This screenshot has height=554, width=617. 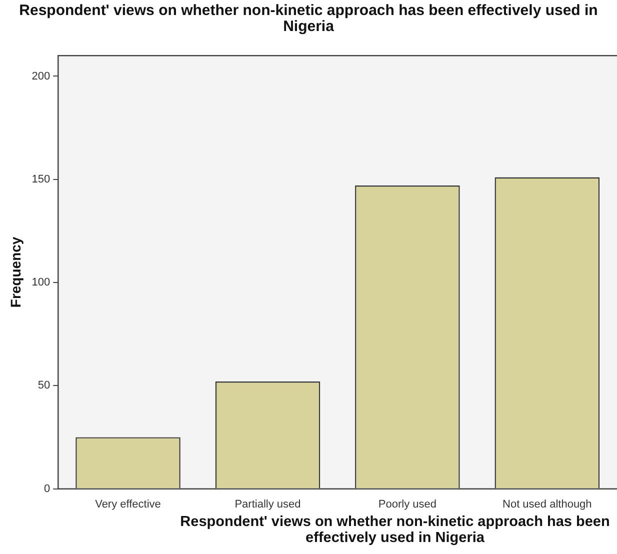 I want to click on x-tick-label: Partially used, so click(x=267, y=504).